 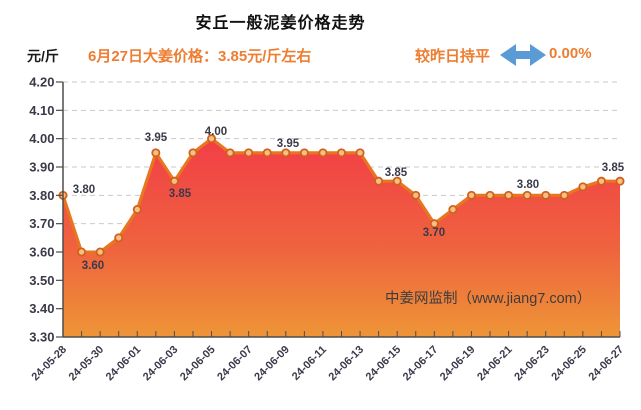 I want to click on x-axis-label: 24-06-19, so click(x=458, y=364).